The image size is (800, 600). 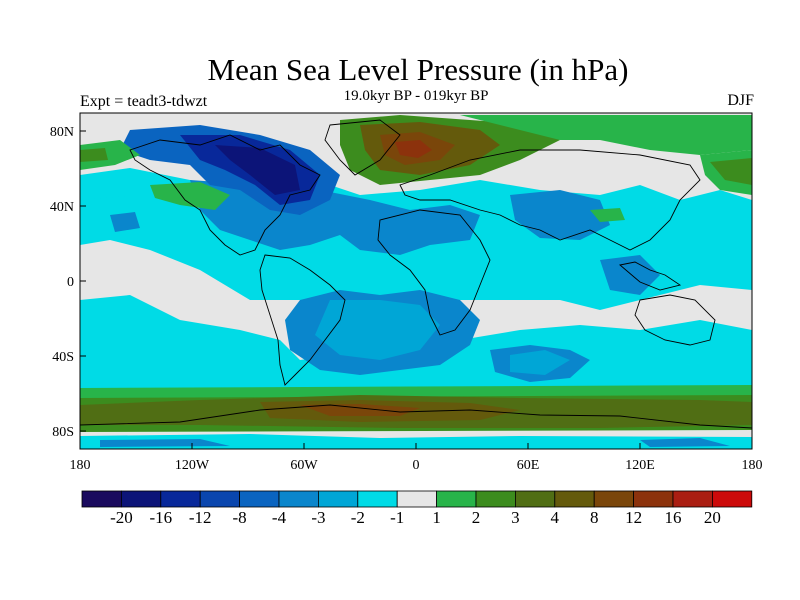 I want to click on north-america-coast, so click(x=225, y=195).